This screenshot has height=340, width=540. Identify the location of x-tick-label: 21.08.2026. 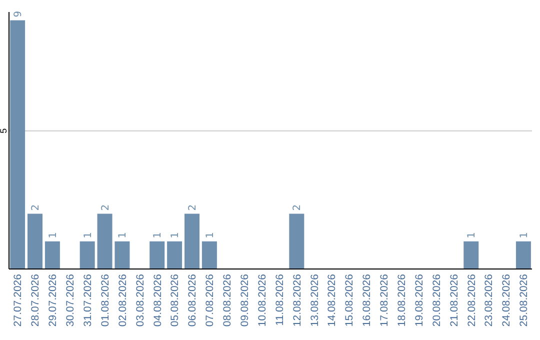
(454, 300).